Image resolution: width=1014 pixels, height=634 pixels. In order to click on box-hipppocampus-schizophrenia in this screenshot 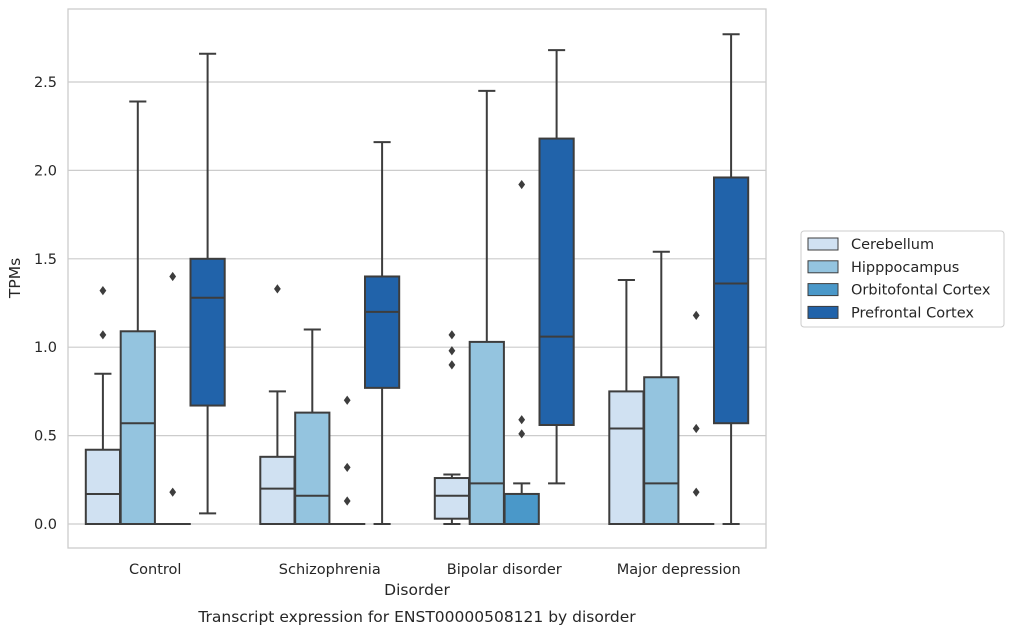, I will do `click(312, 426)`.